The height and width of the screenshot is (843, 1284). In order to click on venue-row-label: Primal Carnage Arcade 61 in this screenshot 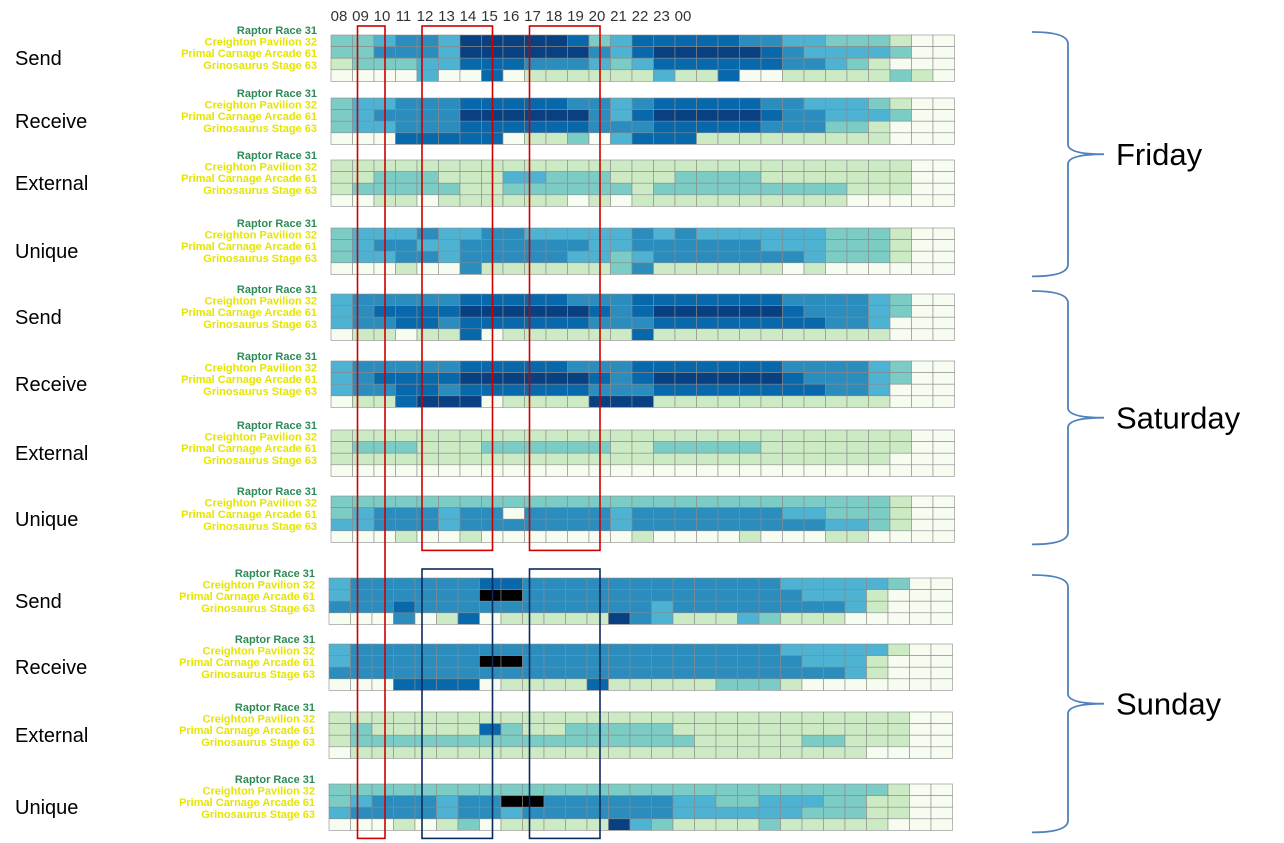, I will do `click(247, 663)`.